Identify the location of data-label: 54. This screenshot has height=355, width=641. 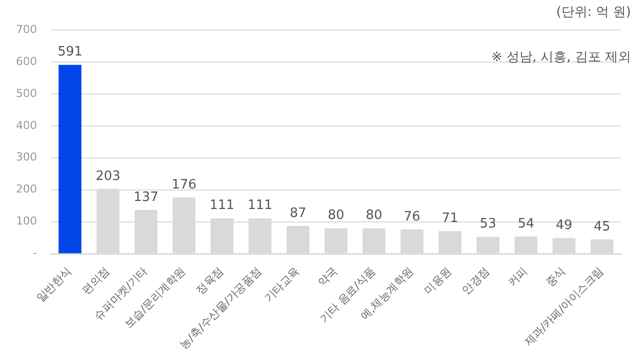
(526, 224).